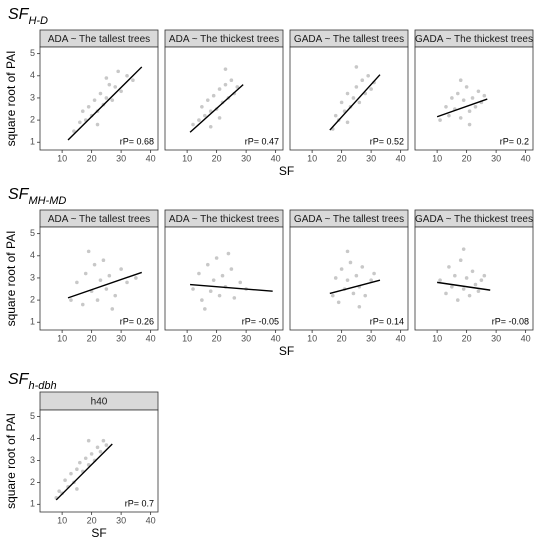  Describe the element at coordinates (262, 141) in the screenshot. I see `annotation: rP= 0.47` at that location.